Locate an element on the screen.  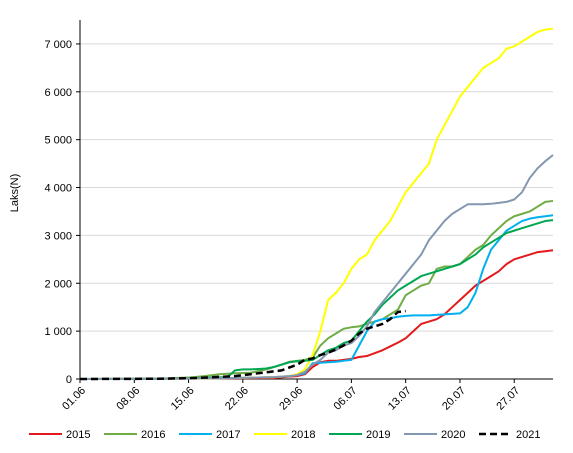
legend-label-2019: 2019 is located at coordinates (378, 435).